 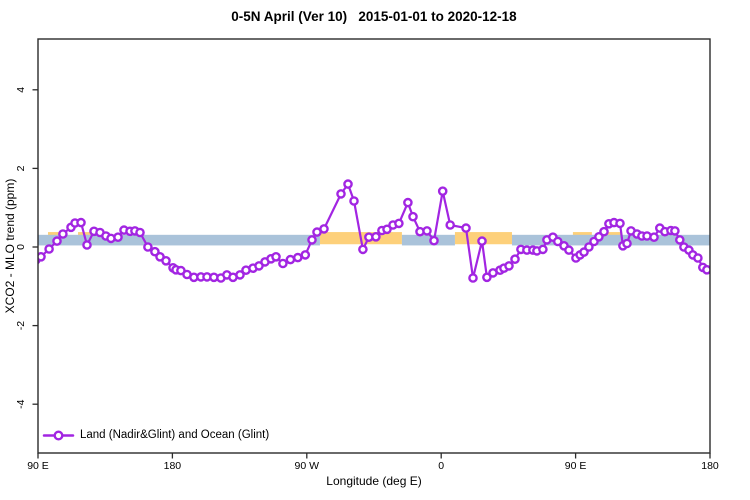 What do you see at coordinates (307, 466) in the screenshot?
I see `x-tick-label: 90 W` at bounding box center [307, 466].